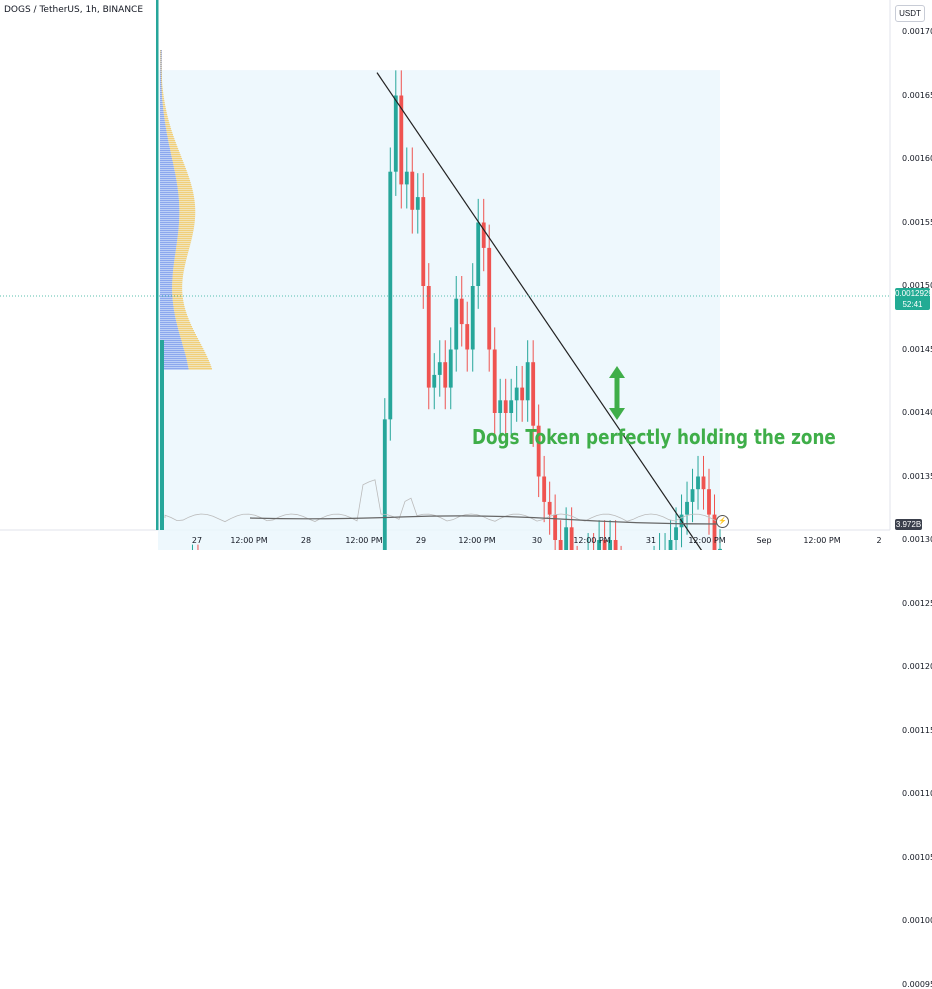 This screenshot has height=989, width=932. Describe the element at coordinates (917, 476) in the screenshot. I see `price-tick-label: 0.0013500` at that location.